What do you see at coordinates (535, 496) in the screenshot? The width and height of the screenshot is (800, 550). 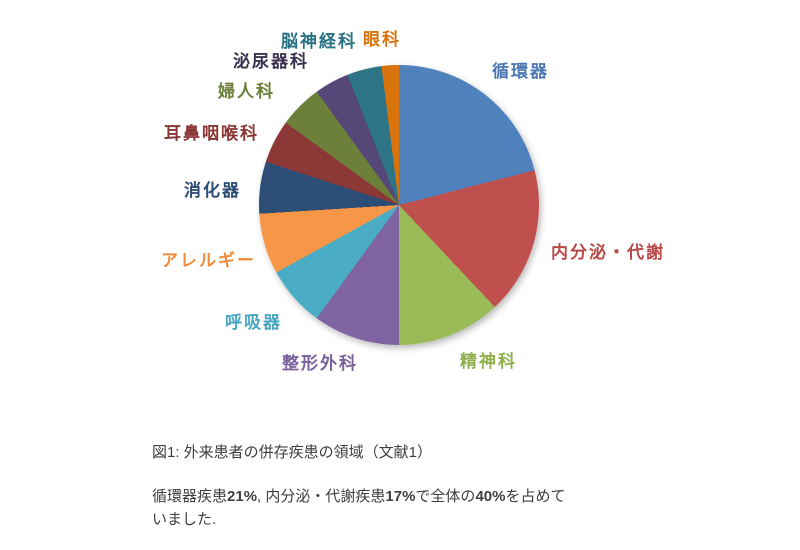 I see `summary-part4: を占めて` at bounding box center [535, 496].